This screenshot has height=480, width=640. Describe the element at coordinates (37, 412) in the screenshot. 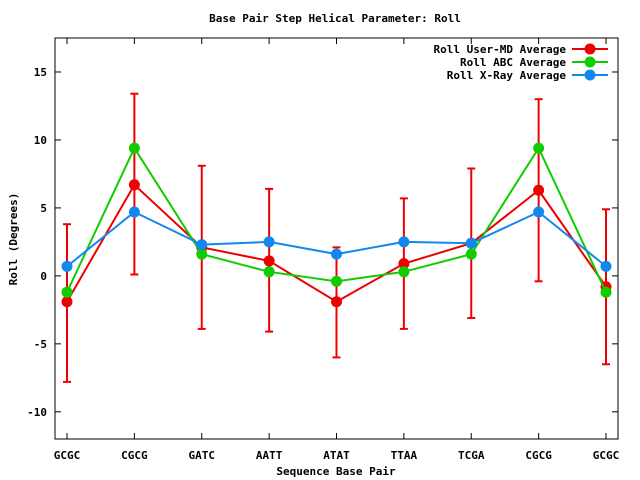

I see `y-tick-label: -10` at that location.